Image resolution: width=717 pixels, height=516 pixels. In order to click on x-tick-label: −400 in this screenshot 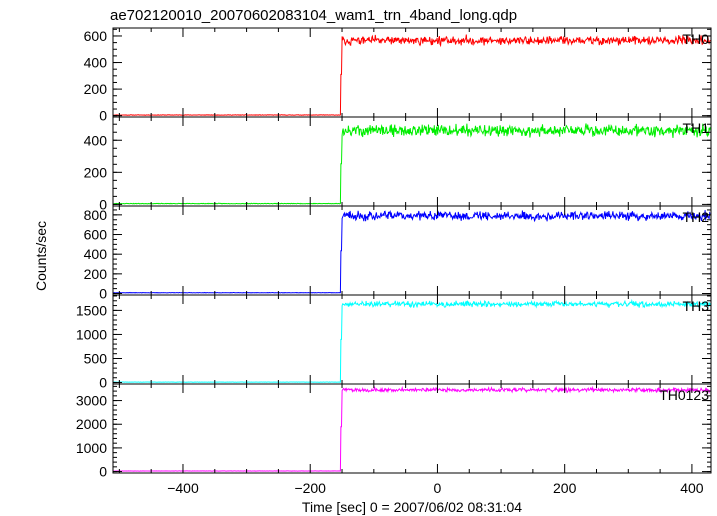, I will do `click(183, 488)`.